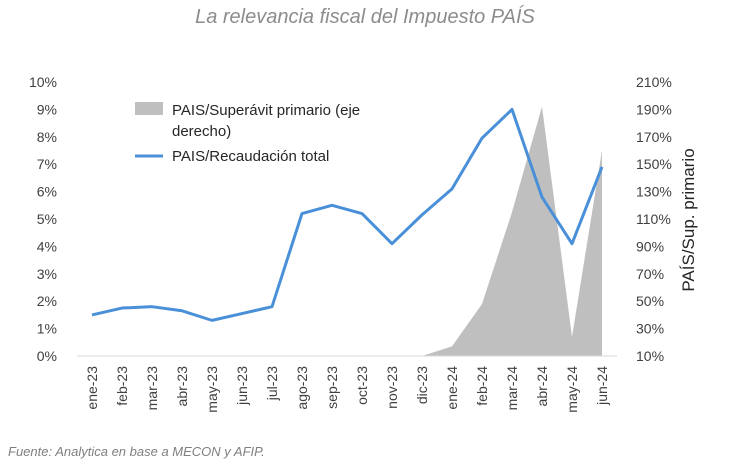 The image size is (730, 467). Describe the element at coordinates (654, 82) in the screenshot. I see `y-right-tick-label: 210%` at that location.